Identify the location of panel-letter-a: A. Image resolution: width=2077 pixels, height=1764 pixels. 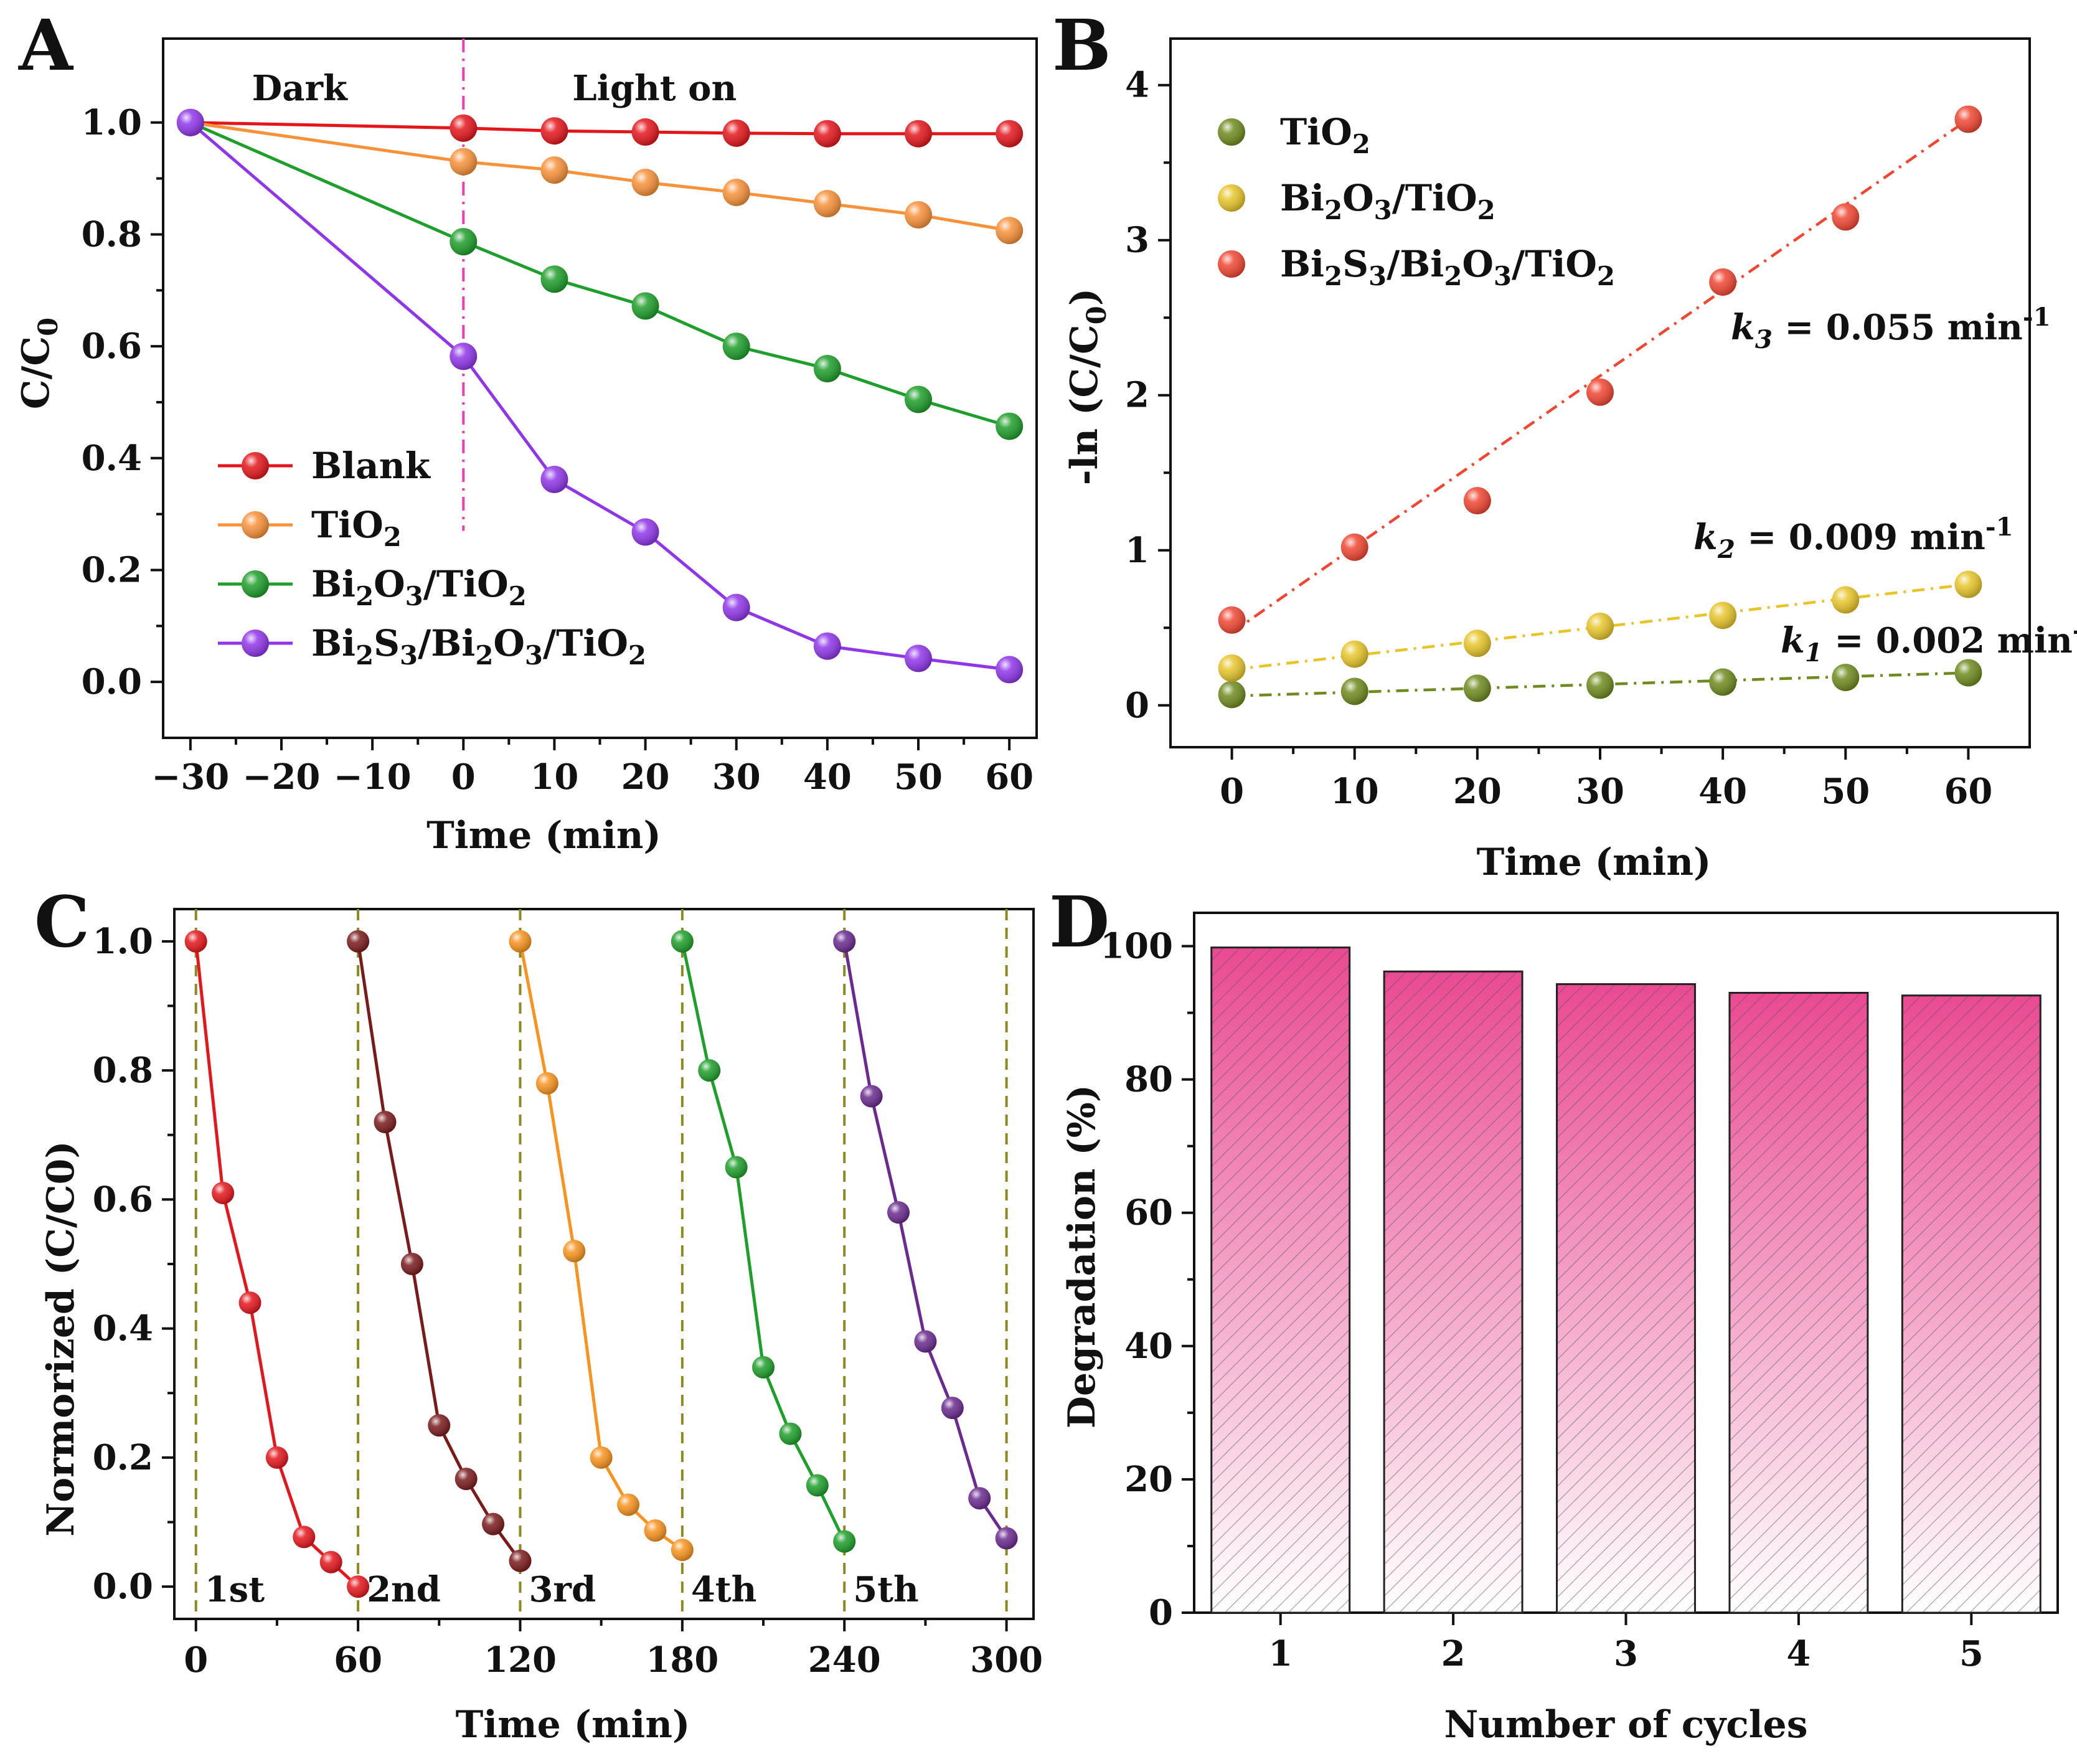
(46, 46).